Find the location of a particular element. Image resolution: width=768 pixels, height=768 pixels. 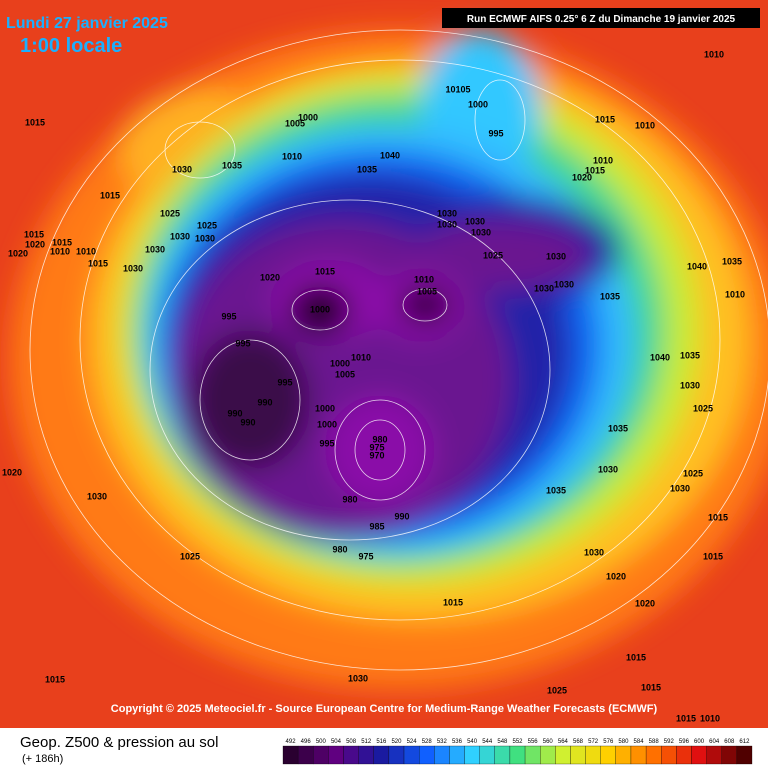

legend-label: 608 is located at coordinates (729, 742).